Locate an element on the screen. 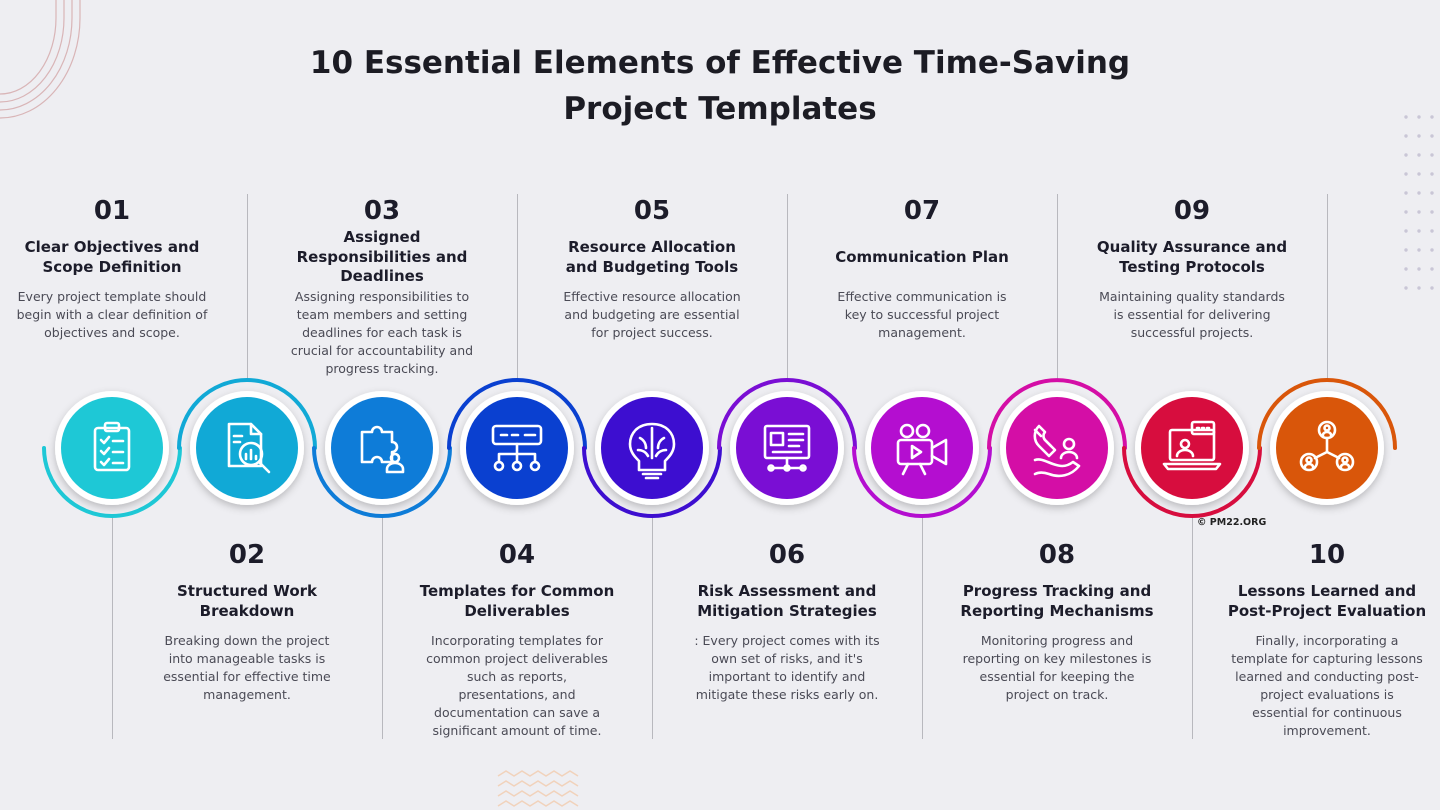 This screenshot has width=1440, height=810. step-number: 06 is located at coordinates (787, 555).